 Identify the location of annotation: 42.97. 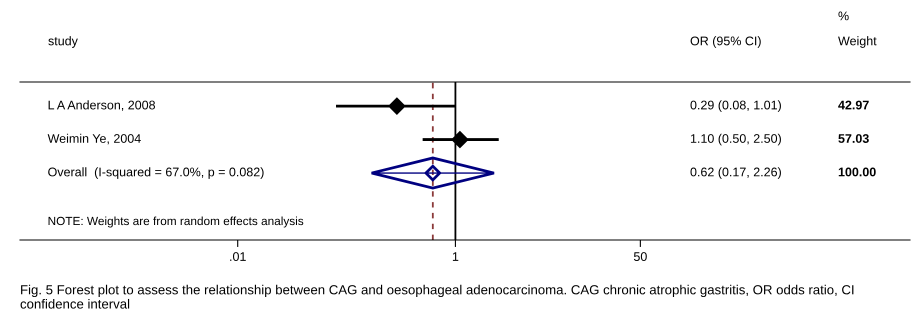
(853, 105).